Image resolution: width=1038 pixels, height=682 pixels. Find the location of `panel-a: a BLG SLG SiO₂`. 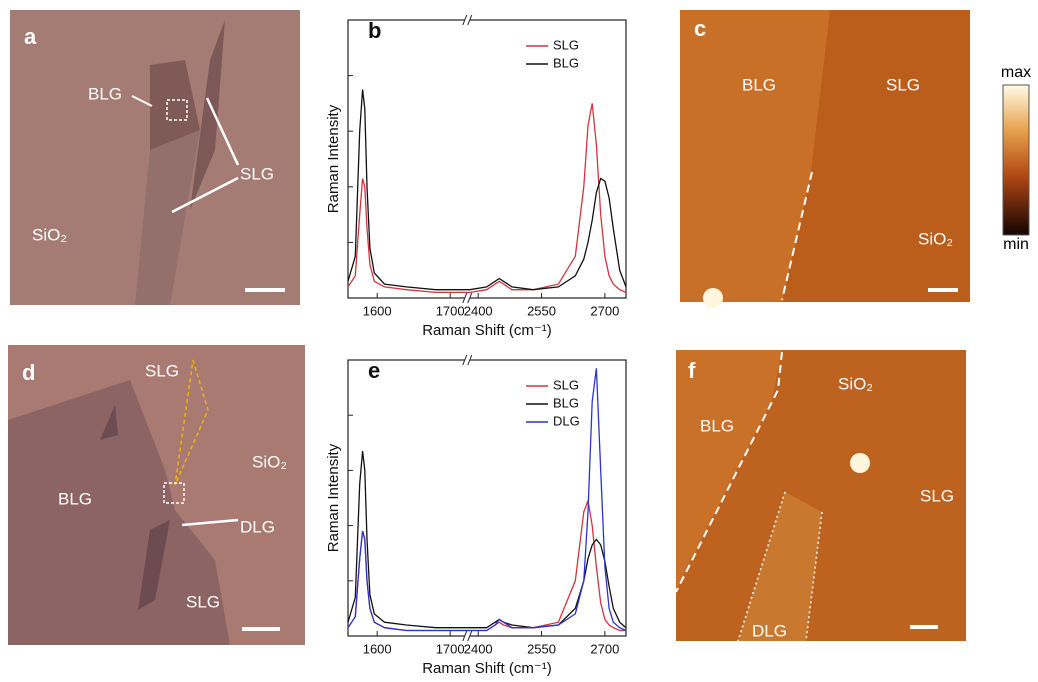

panel-a: a BLG SLG SiO₂ is located at coordinates (155, 157).